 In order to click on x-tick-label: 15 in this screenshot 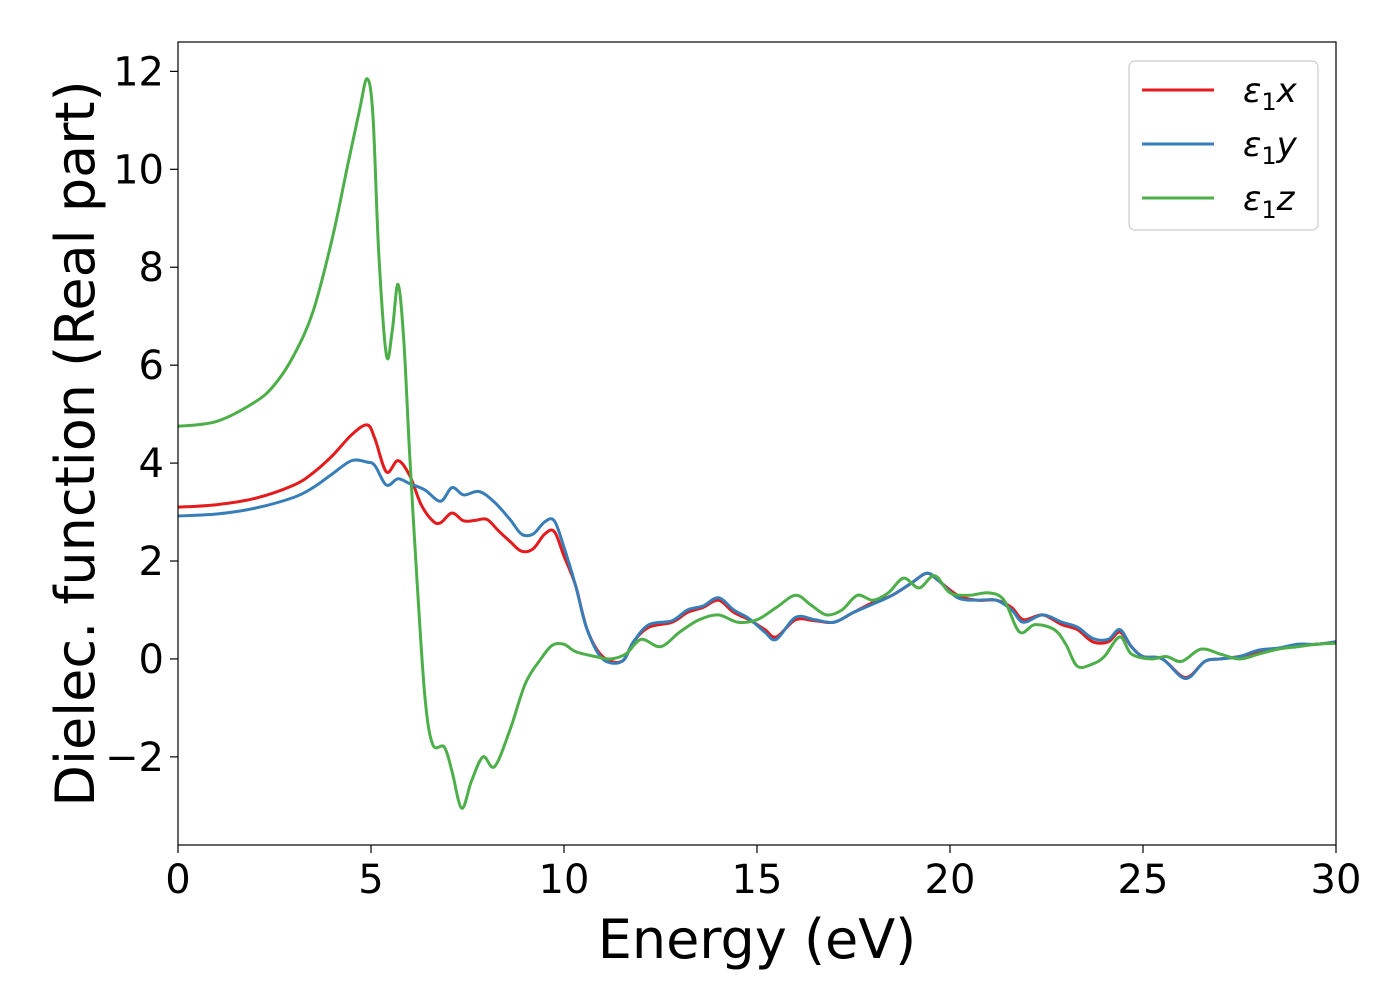, I will do `click(757, 880)`.